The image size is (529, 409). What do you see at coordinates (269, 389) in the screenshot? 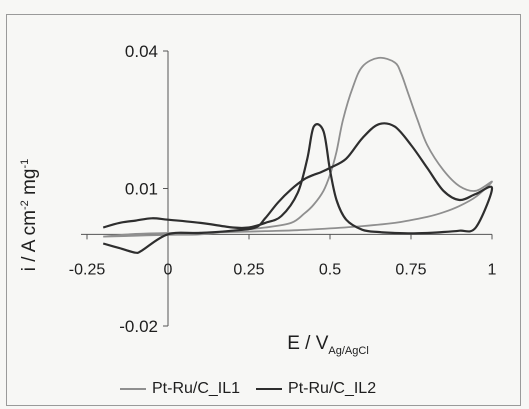
I see `legend-swatch-il2` at bounding box center [269, 389].